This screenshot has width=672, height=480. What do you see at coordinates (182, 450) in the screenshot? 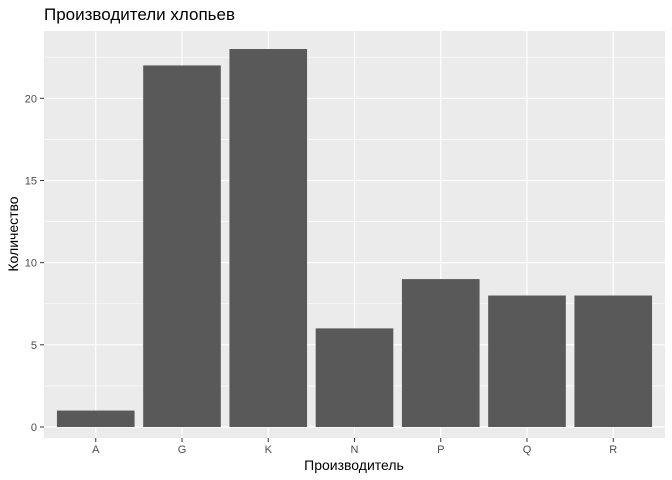
I see `x-tick-label: G` at bounding box center [182, 450].